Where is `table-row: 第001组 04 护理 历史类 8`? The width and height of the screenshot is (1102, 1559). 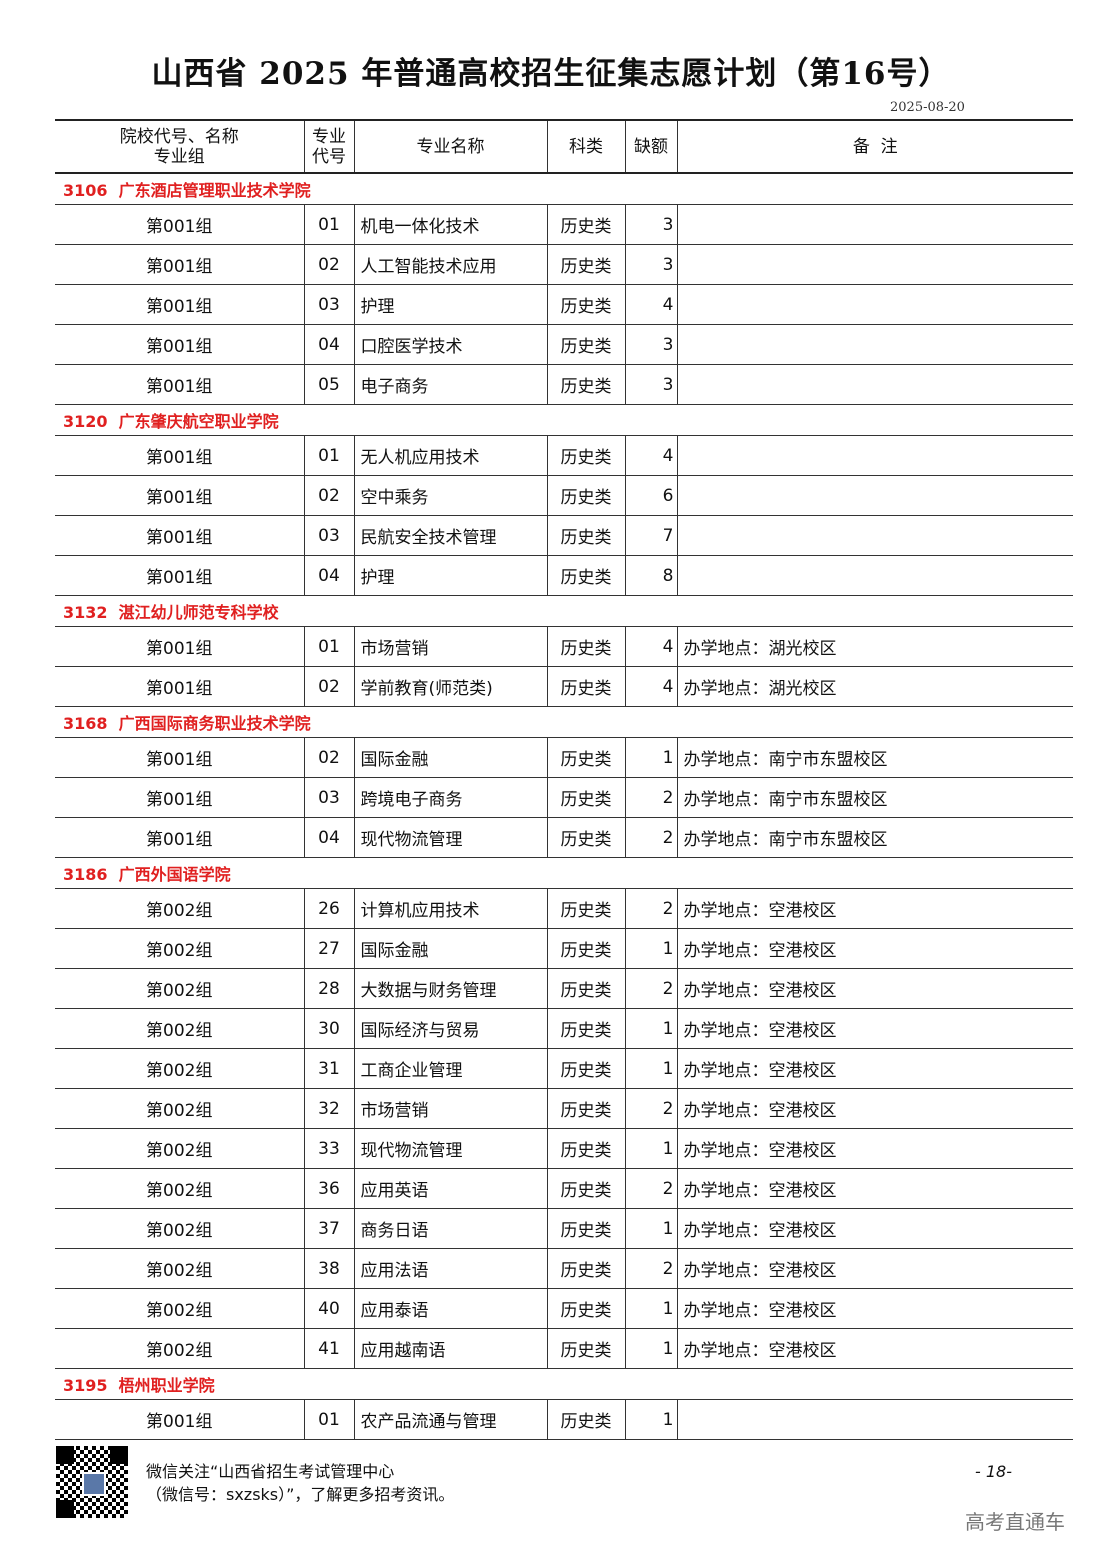 table-row: 第001组 04 护理 历史类 8 is located at coordinates (564, 575).